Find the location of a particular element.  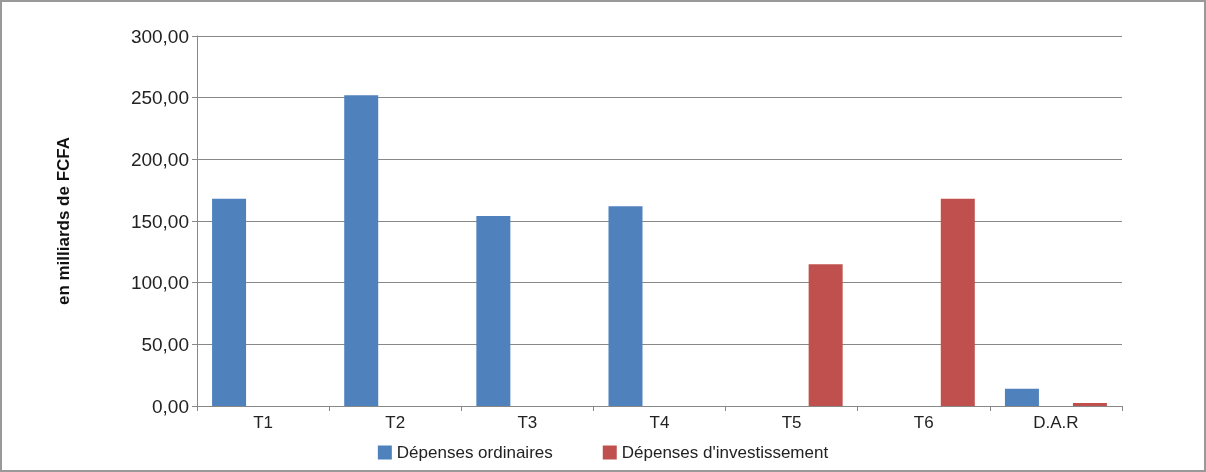

x-tick-label: T5 is located at coordinates (791, 422).